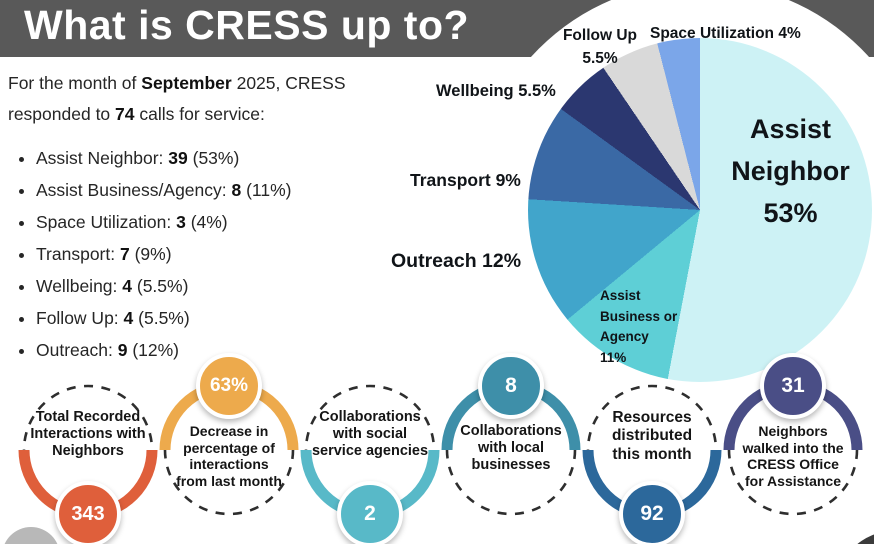 This screenshot has width=874, height=544. What do you see at coordinates (855, 537) in the screenshot?
I see `decorative-circle-right` at bounding box center [855, 537].